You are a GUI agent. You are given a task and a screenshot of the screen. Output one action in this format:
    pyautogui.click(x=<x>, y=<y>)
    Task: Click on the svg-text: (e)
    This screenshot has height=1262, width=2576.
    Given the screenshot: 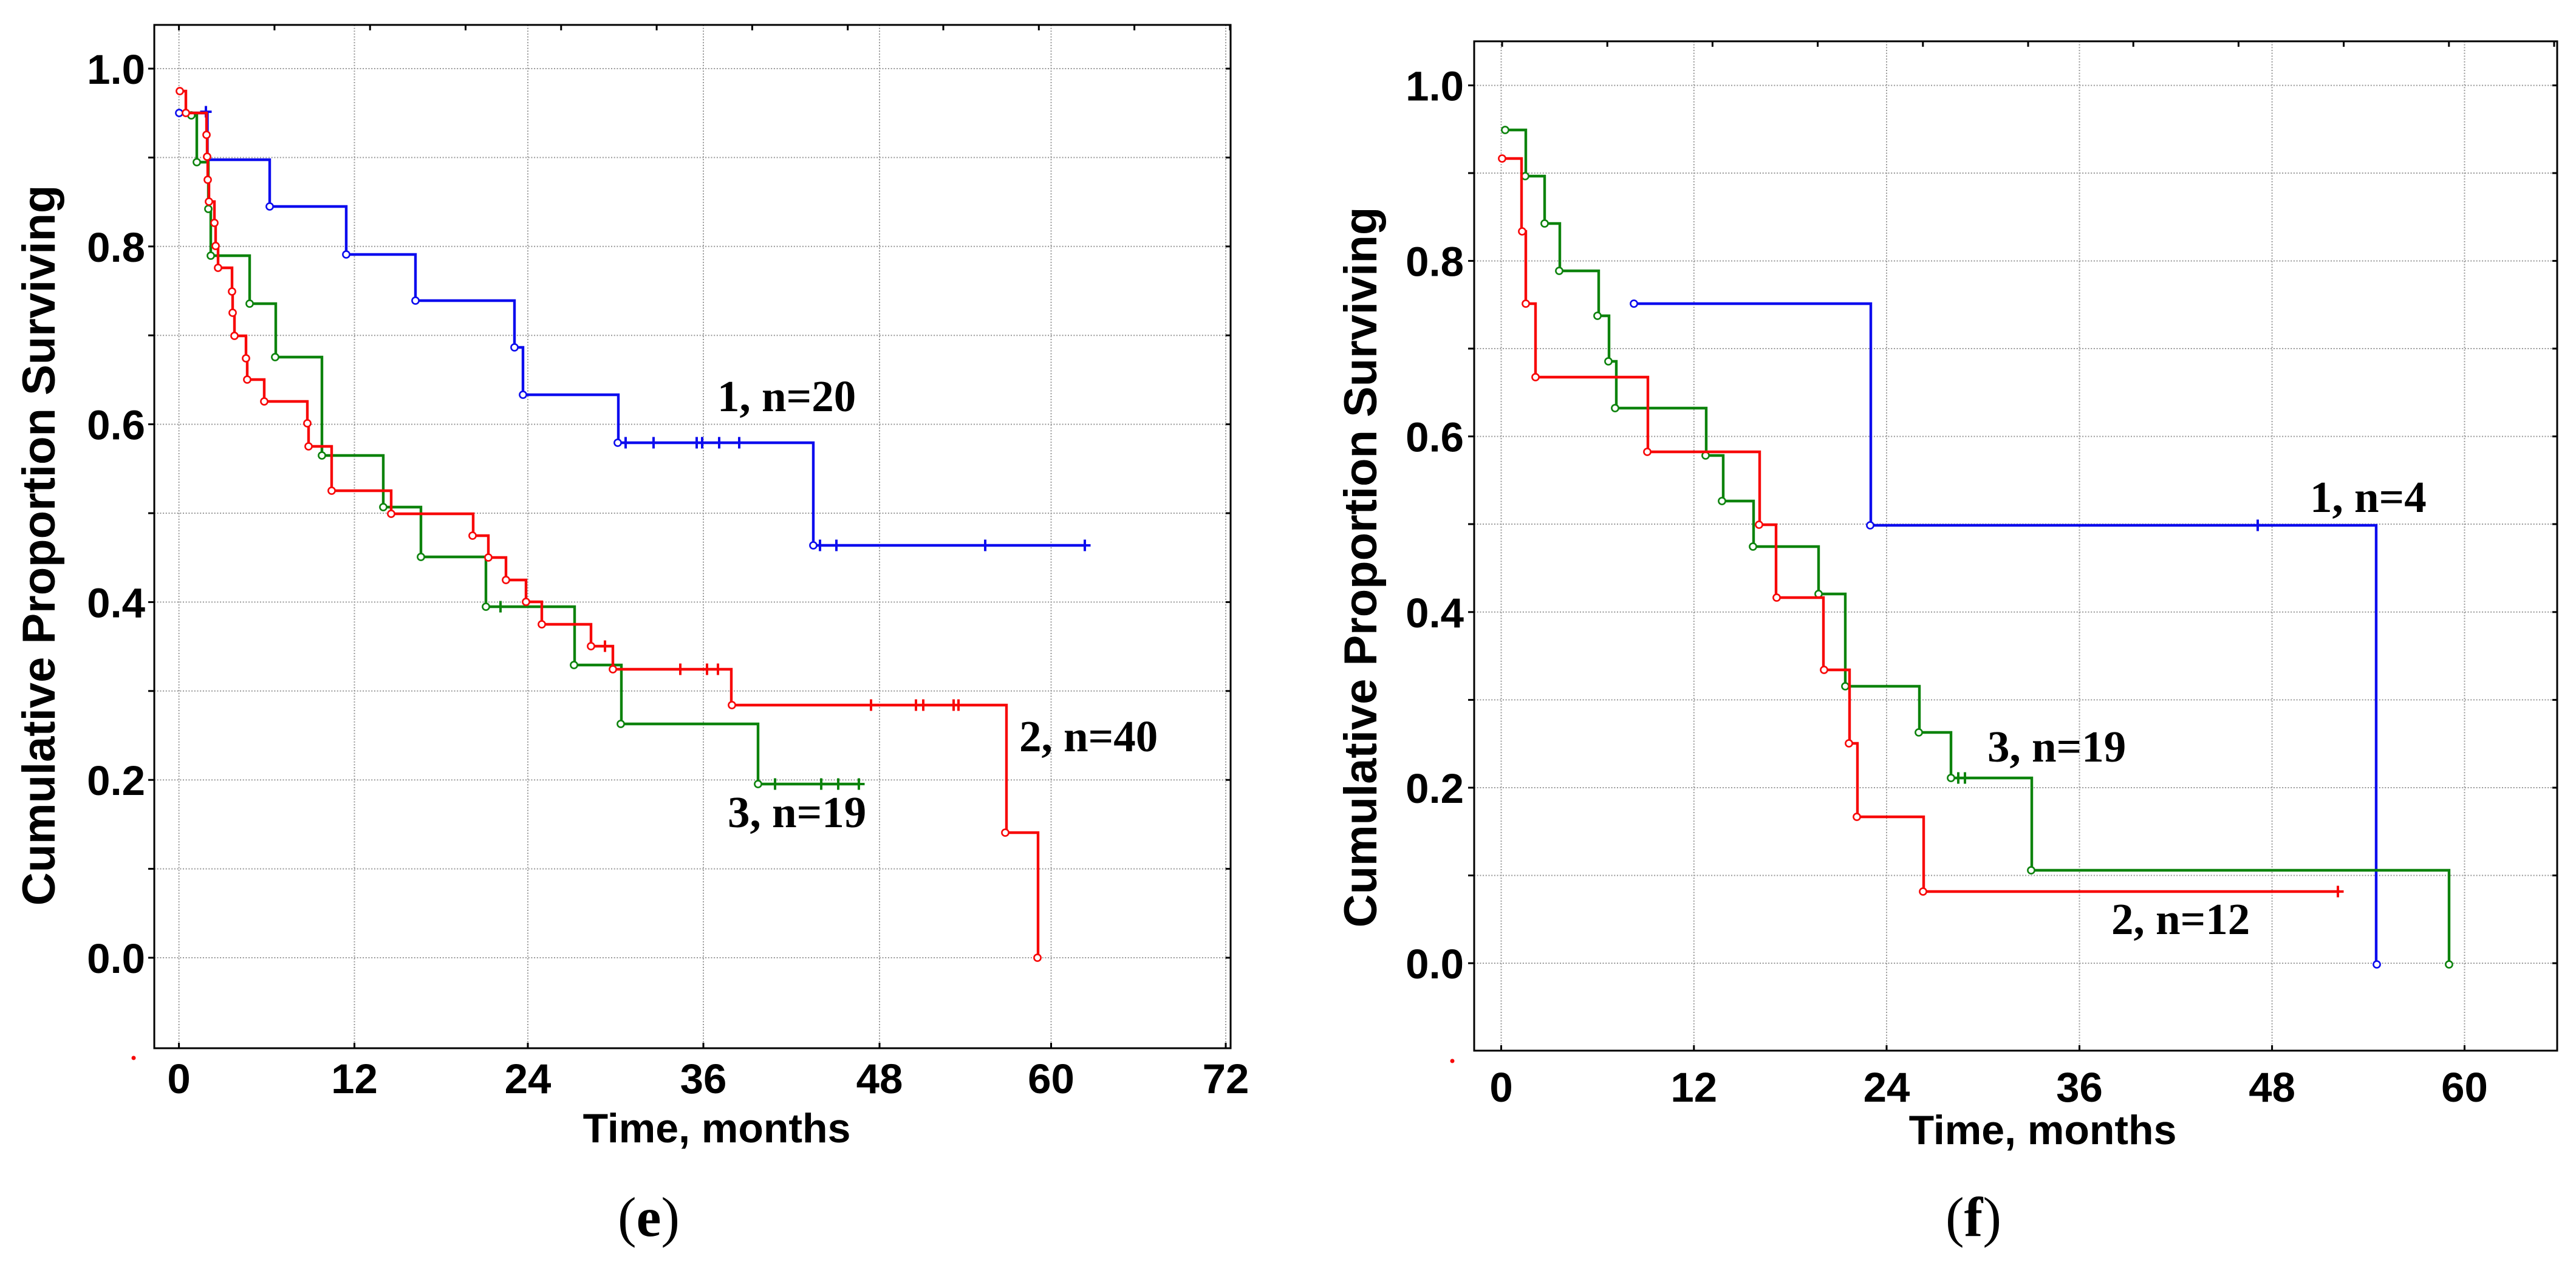 What is the action you would take?
    pyautogui.click(x=649, y=1217)
    